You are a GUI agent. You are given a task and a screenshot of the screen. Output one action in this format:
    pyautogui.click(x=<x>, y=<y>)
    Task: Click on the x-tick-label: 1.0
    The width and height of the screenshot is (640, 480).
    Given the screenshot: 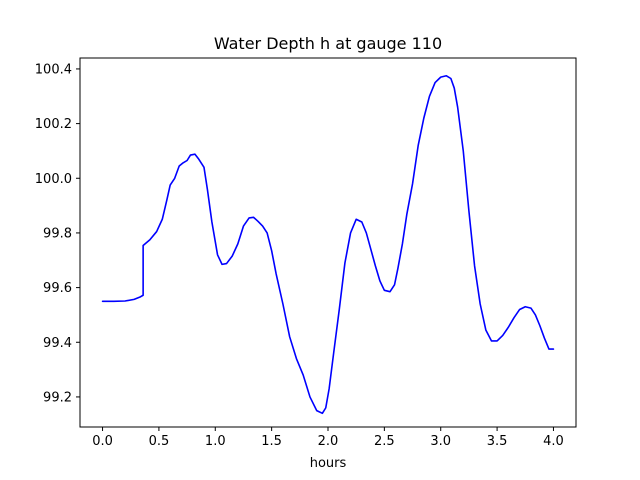 What is the action you would take?
    pyautogui.click(x=215, y=441)
    